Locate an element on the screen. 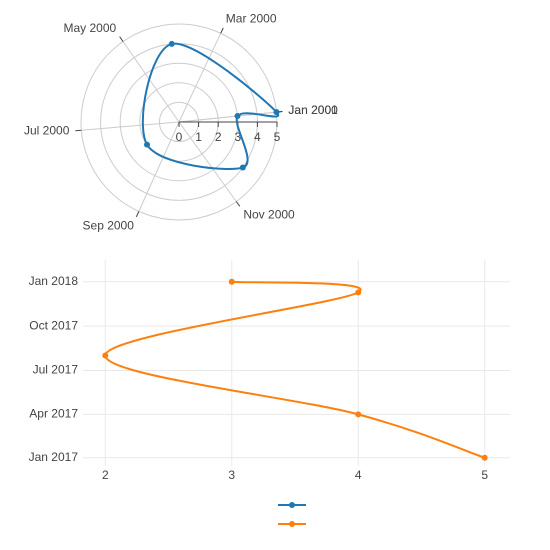  radial-tick-label: 2 is located at coordinates (218, 137).